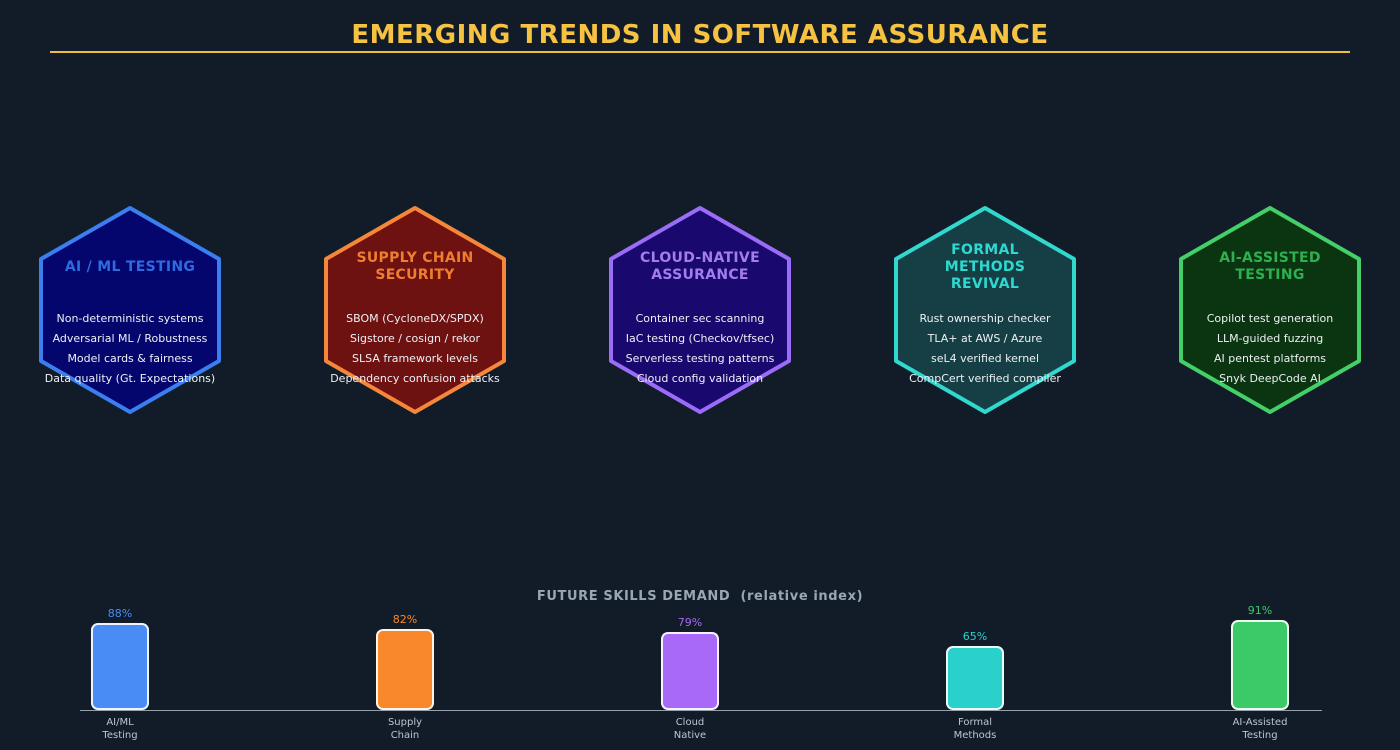  What do you see at coordinates (1270, 338) in the screenshot?
I see `trend-item: LLM-guided fuzzing` at bounding box center [1270, 338].